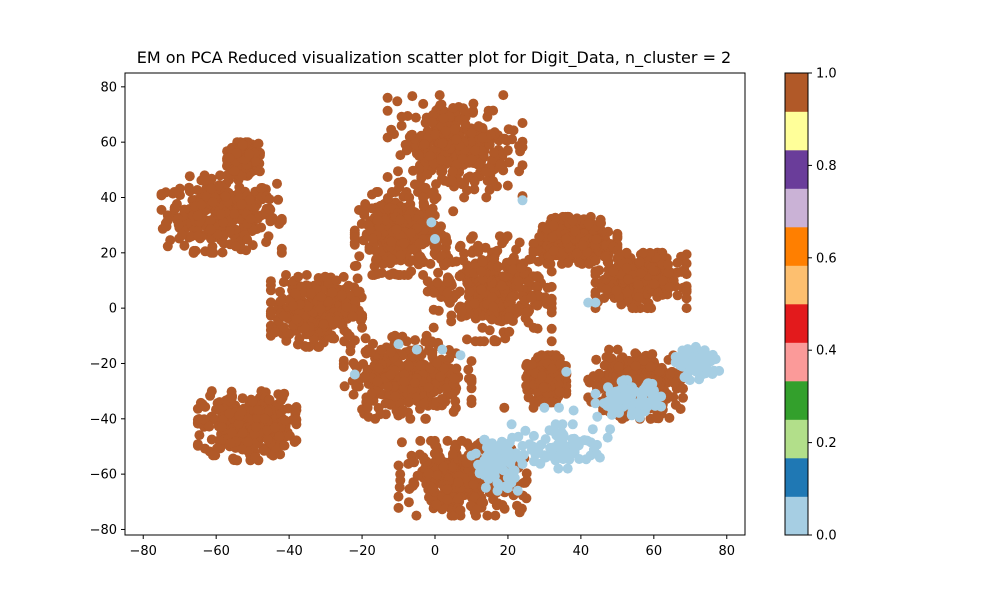 The height and width of the screenshot is (600, 1000). What do you see at coordinates (288, 551) in the screenshot?
I see `x-tick-label: −40` at bounding box center [288, 551].